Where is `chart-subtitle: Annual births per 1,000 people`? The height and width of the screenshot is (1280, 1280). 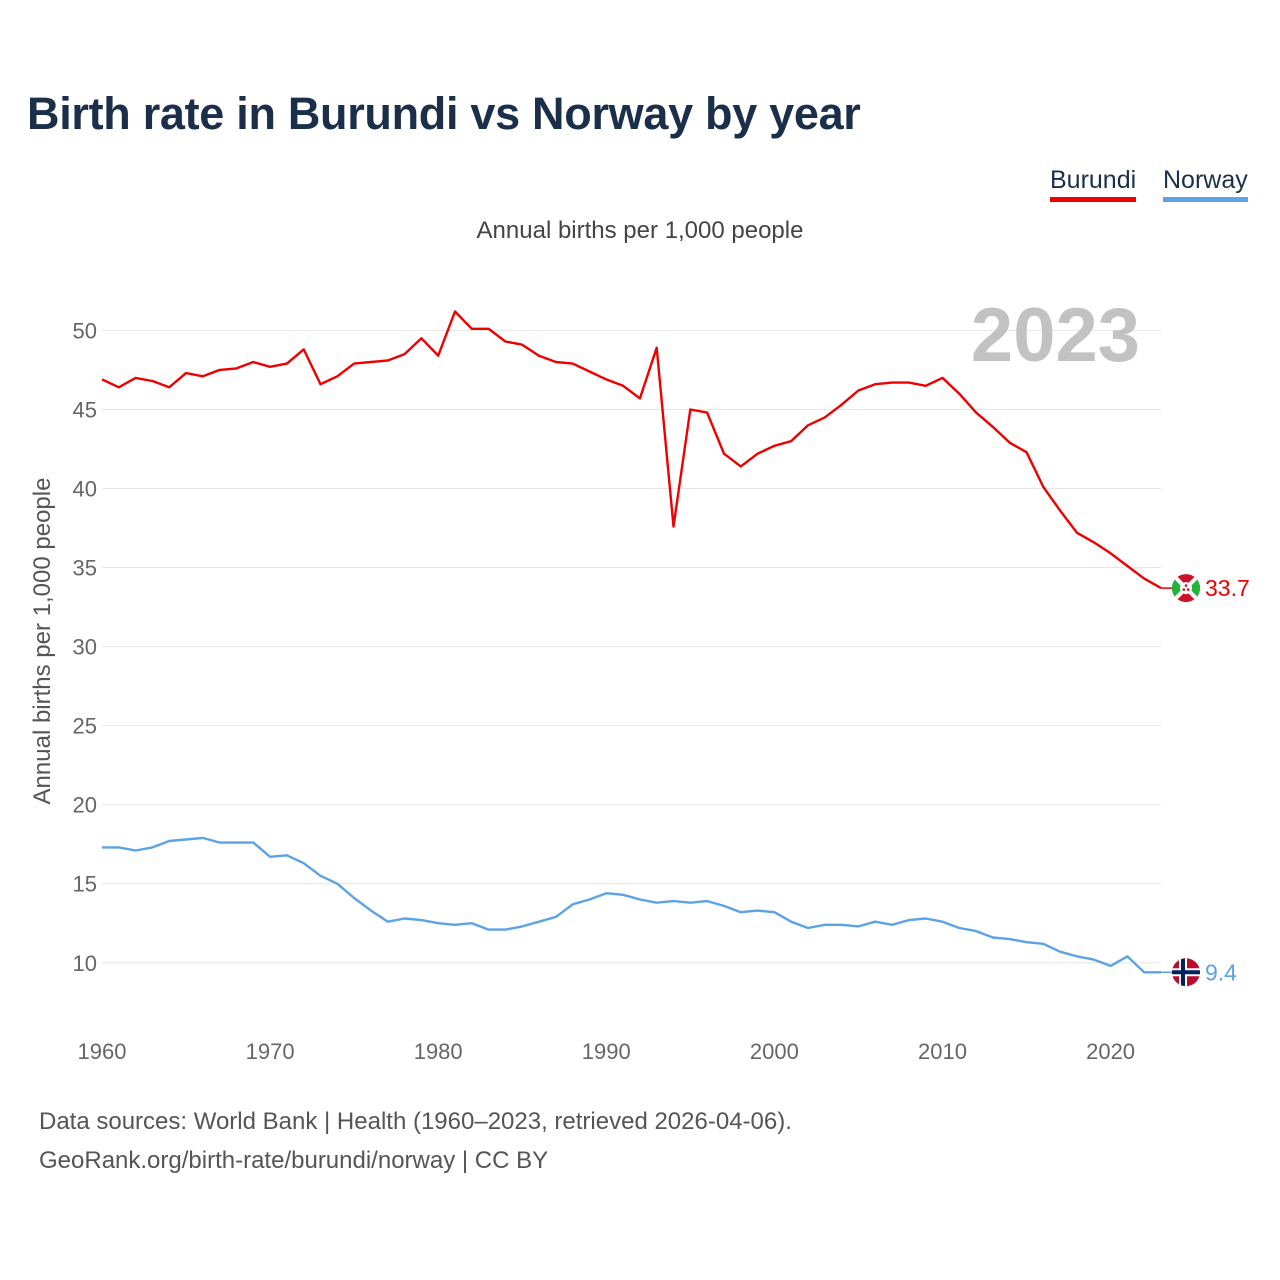 chart-subtitle: Annual births per 1,000 people is located at coordinates (640, 230).